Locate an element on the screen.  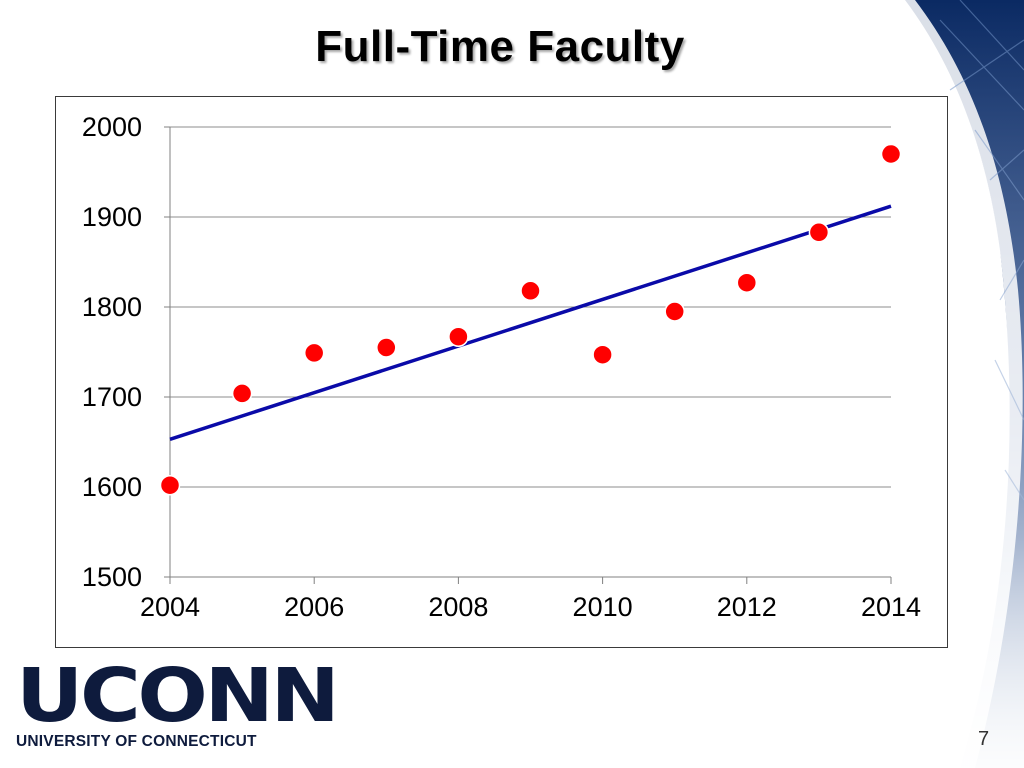
y-tick-label: 1700 is located at coordinates (112, 397).